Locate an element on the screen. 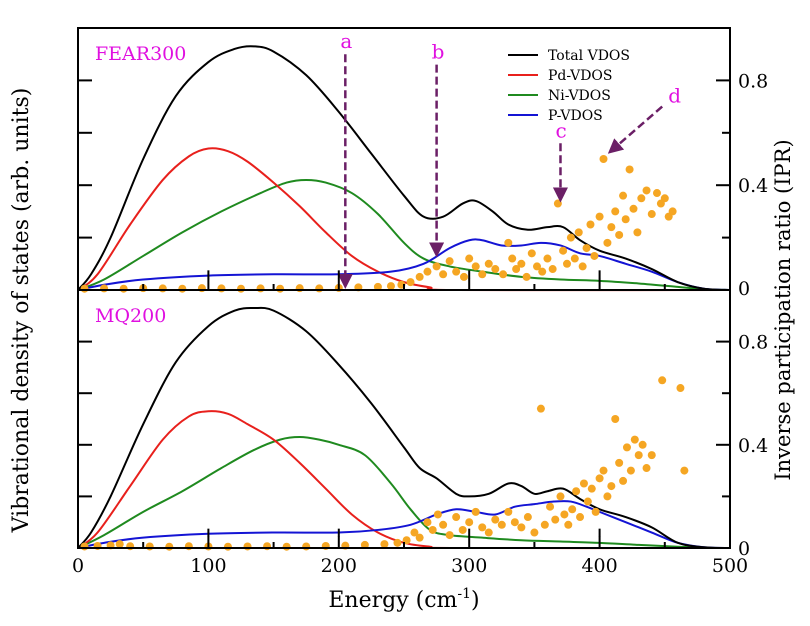  fear300-right-tick-label: 0 is located at coordinates (744, 289).